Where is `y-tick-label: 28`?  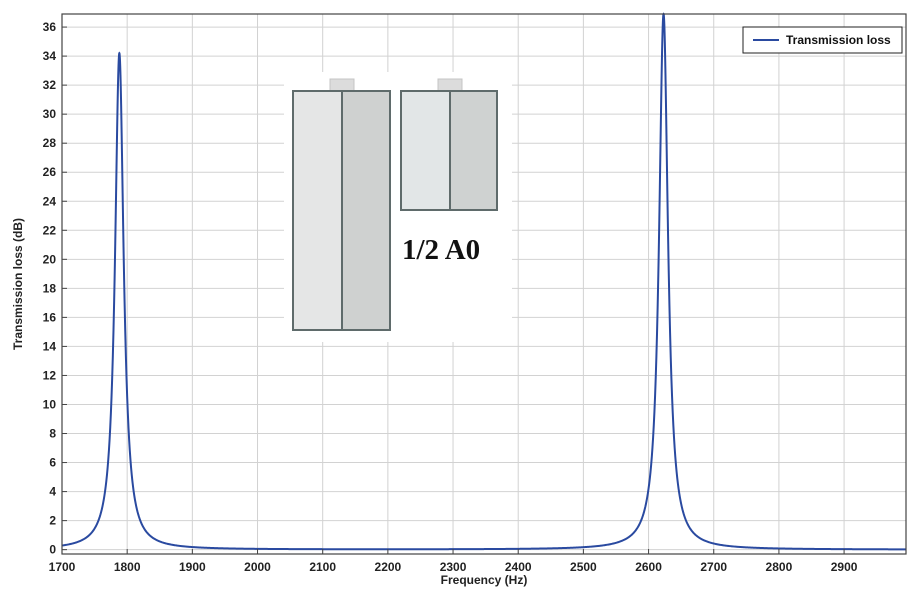
y-tick-label: 28 is located at coordinates (50, 143).